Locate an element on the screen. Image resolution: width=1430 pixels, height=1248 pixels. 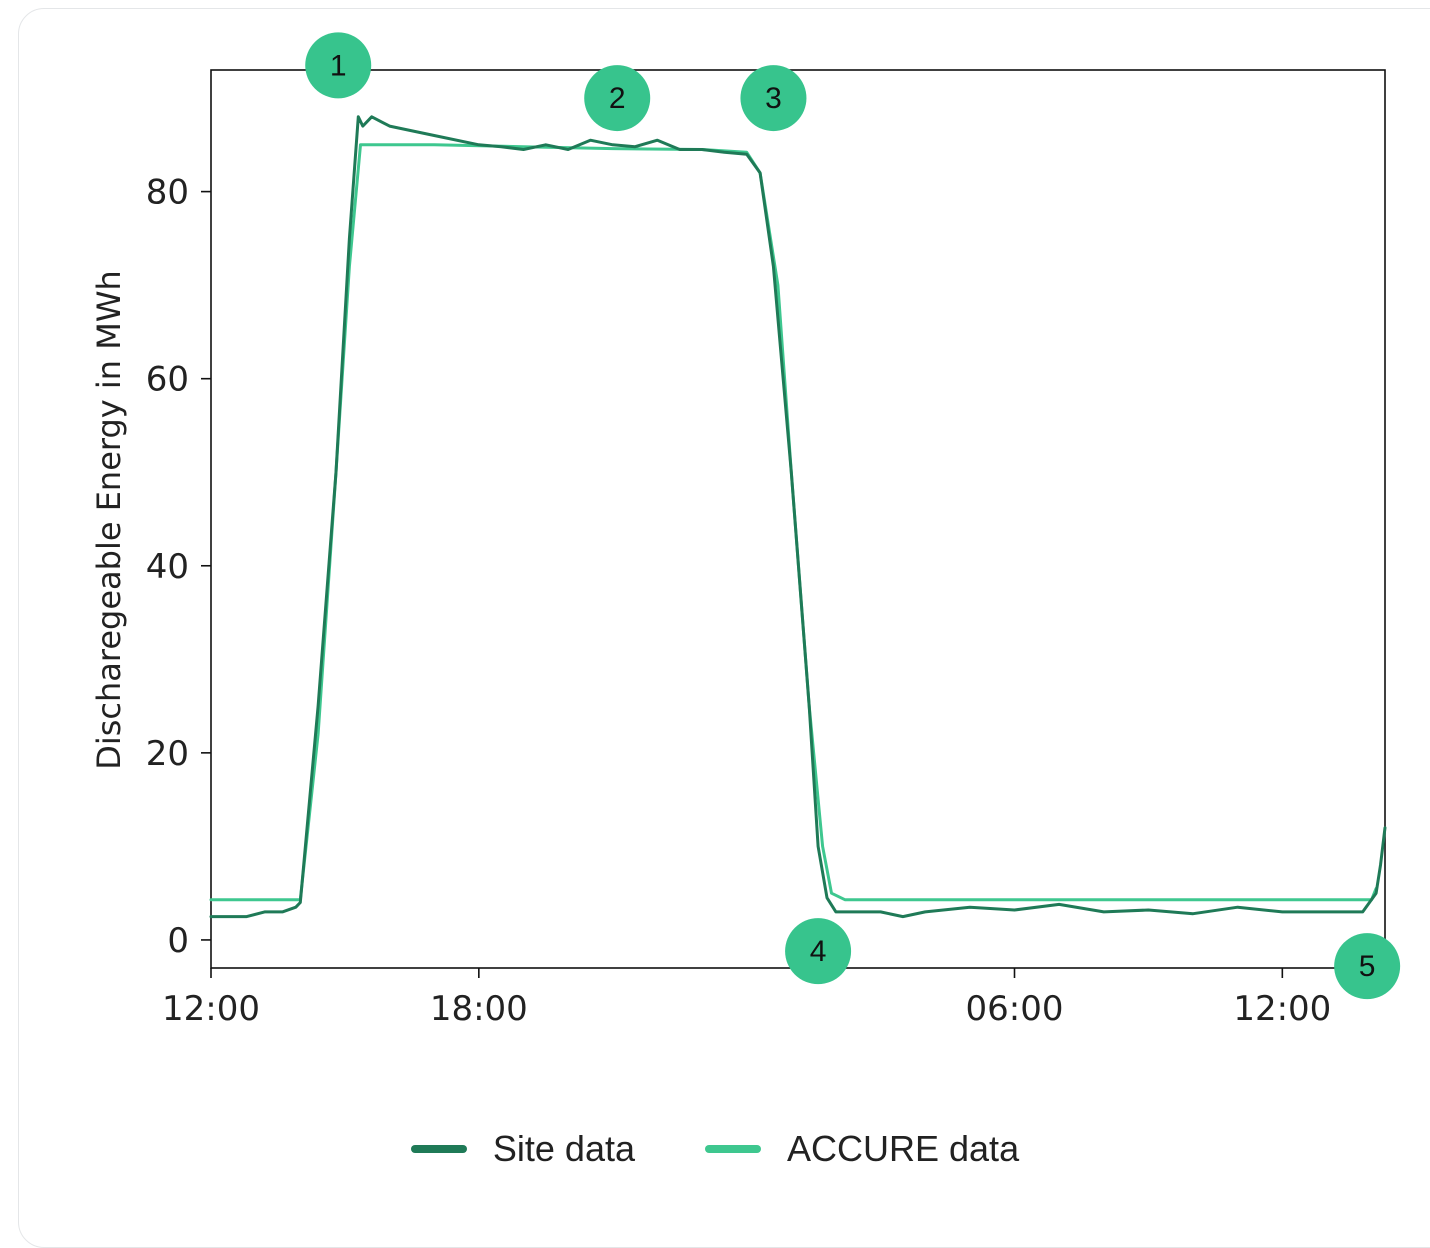
y-tick-label: 60 is located at coordinates (167, 380).